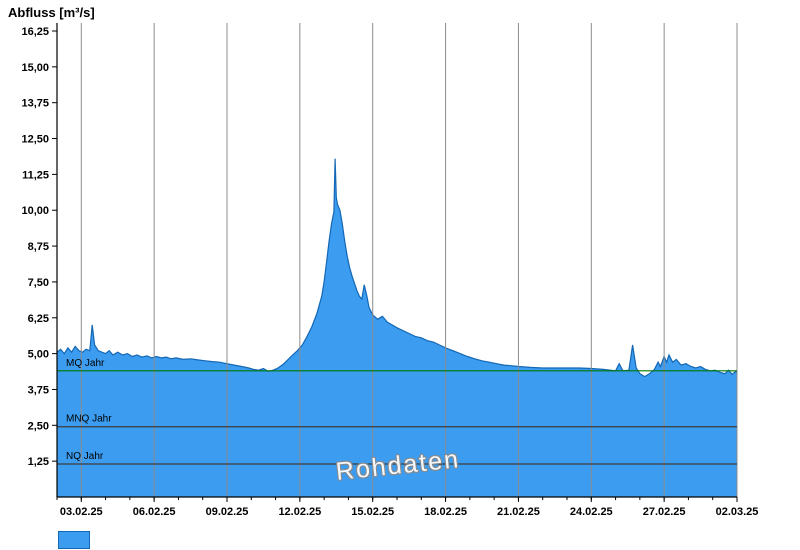  I want to click on y-tick-label: 3,75, so click(38, 390).